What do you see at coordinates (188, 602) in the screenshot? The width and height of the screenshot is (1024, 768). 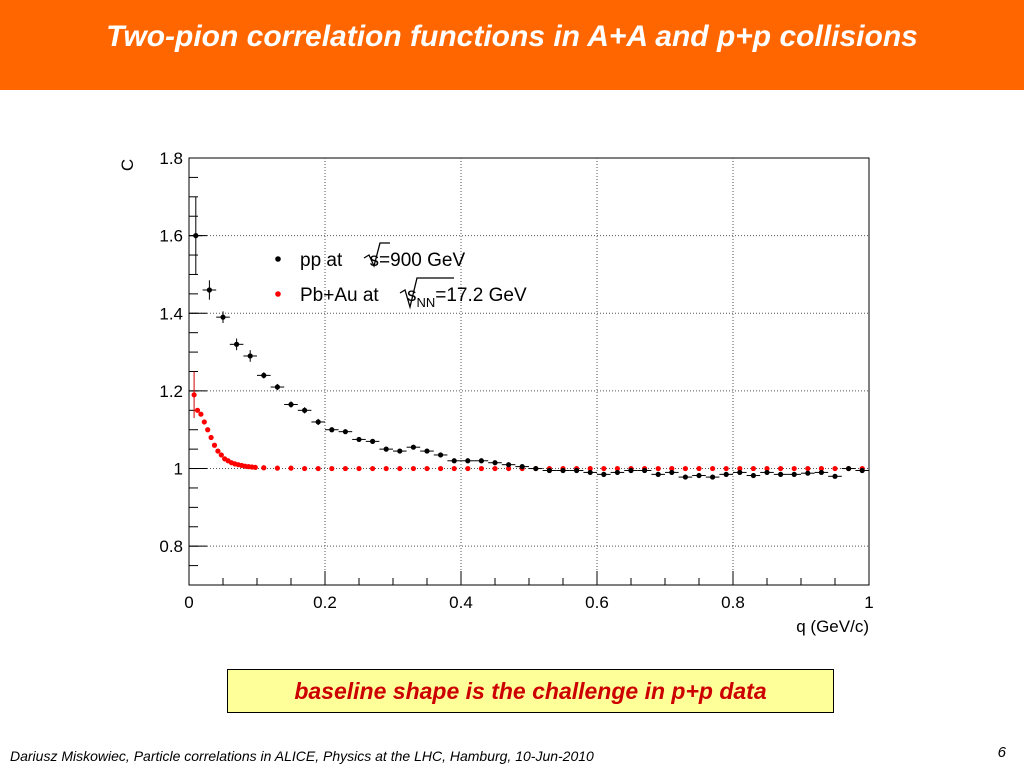 I see `x-tick-label: 0` at bounding box center [188, 602].